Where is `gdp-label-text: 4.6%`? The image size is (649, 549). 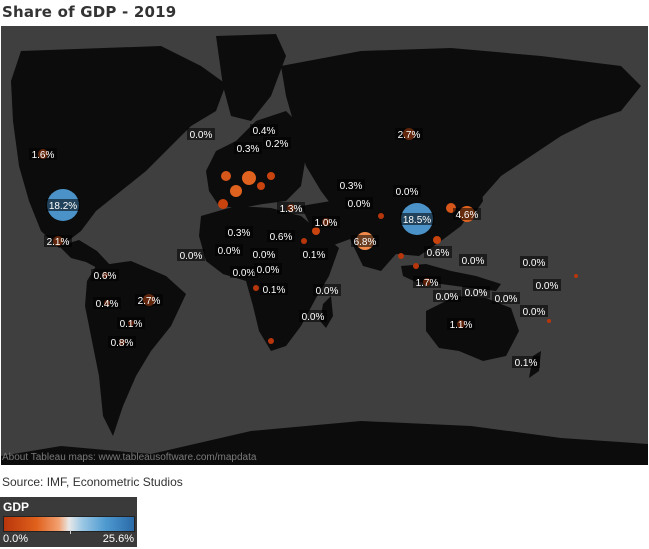
gdp-label-text: 4.6% is located at coordinates (467, 215).